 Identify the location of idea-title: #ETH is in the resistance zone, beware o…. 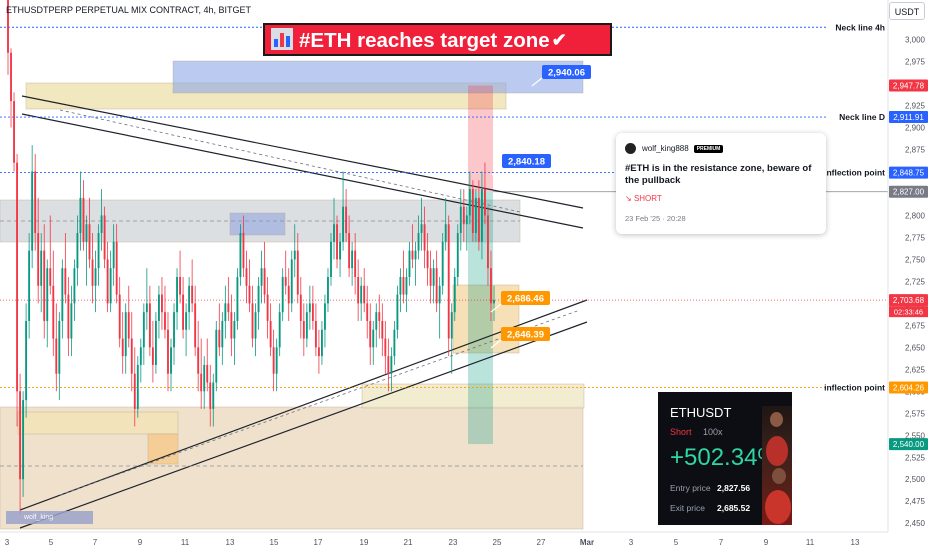
(718, 174).